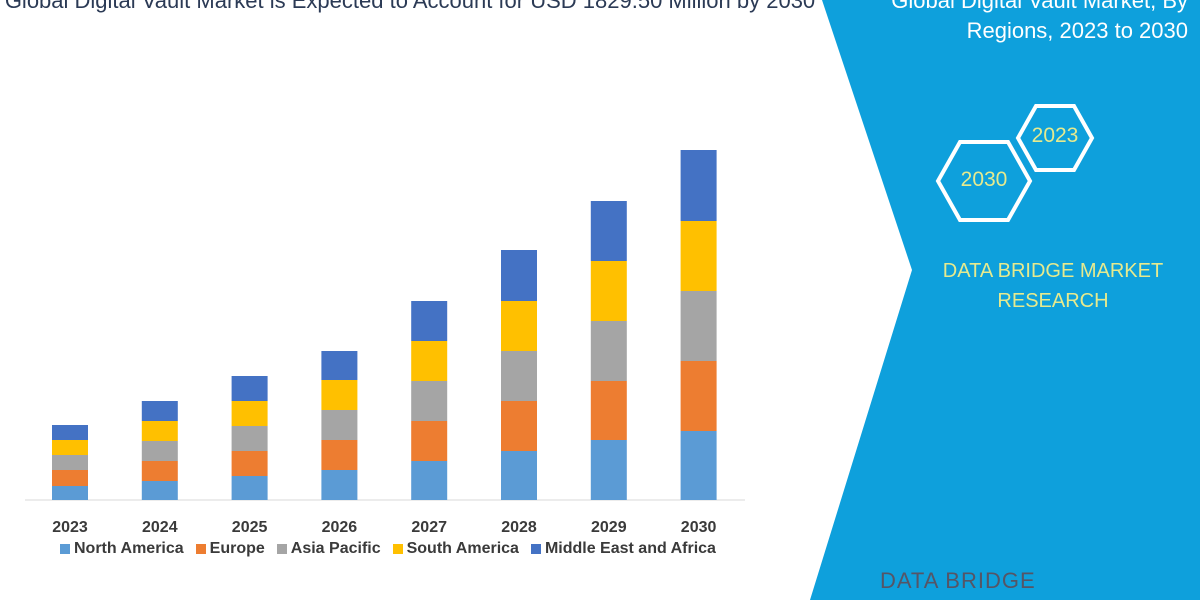  I want to click on legend-item: South America, so click(455, 549).